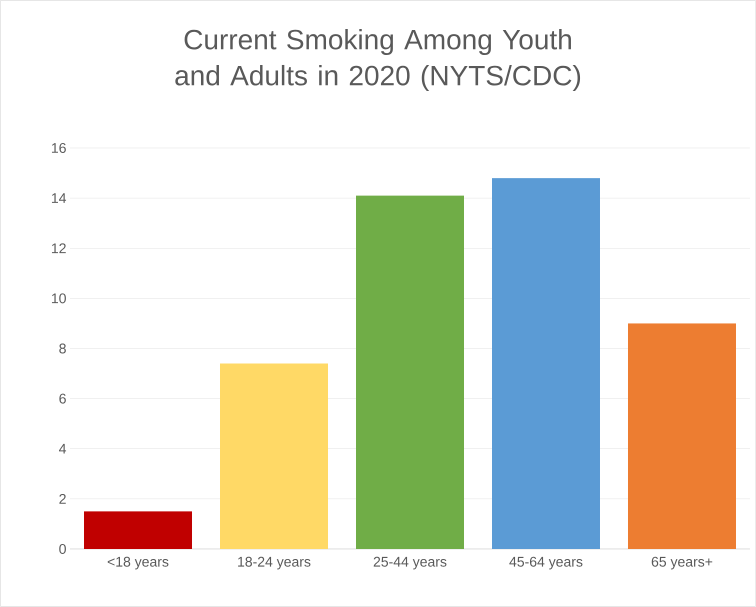  Describe the element at coordinates (682, 563) in the screenshot. I see `x-tick-label: 65 years+` at that location.